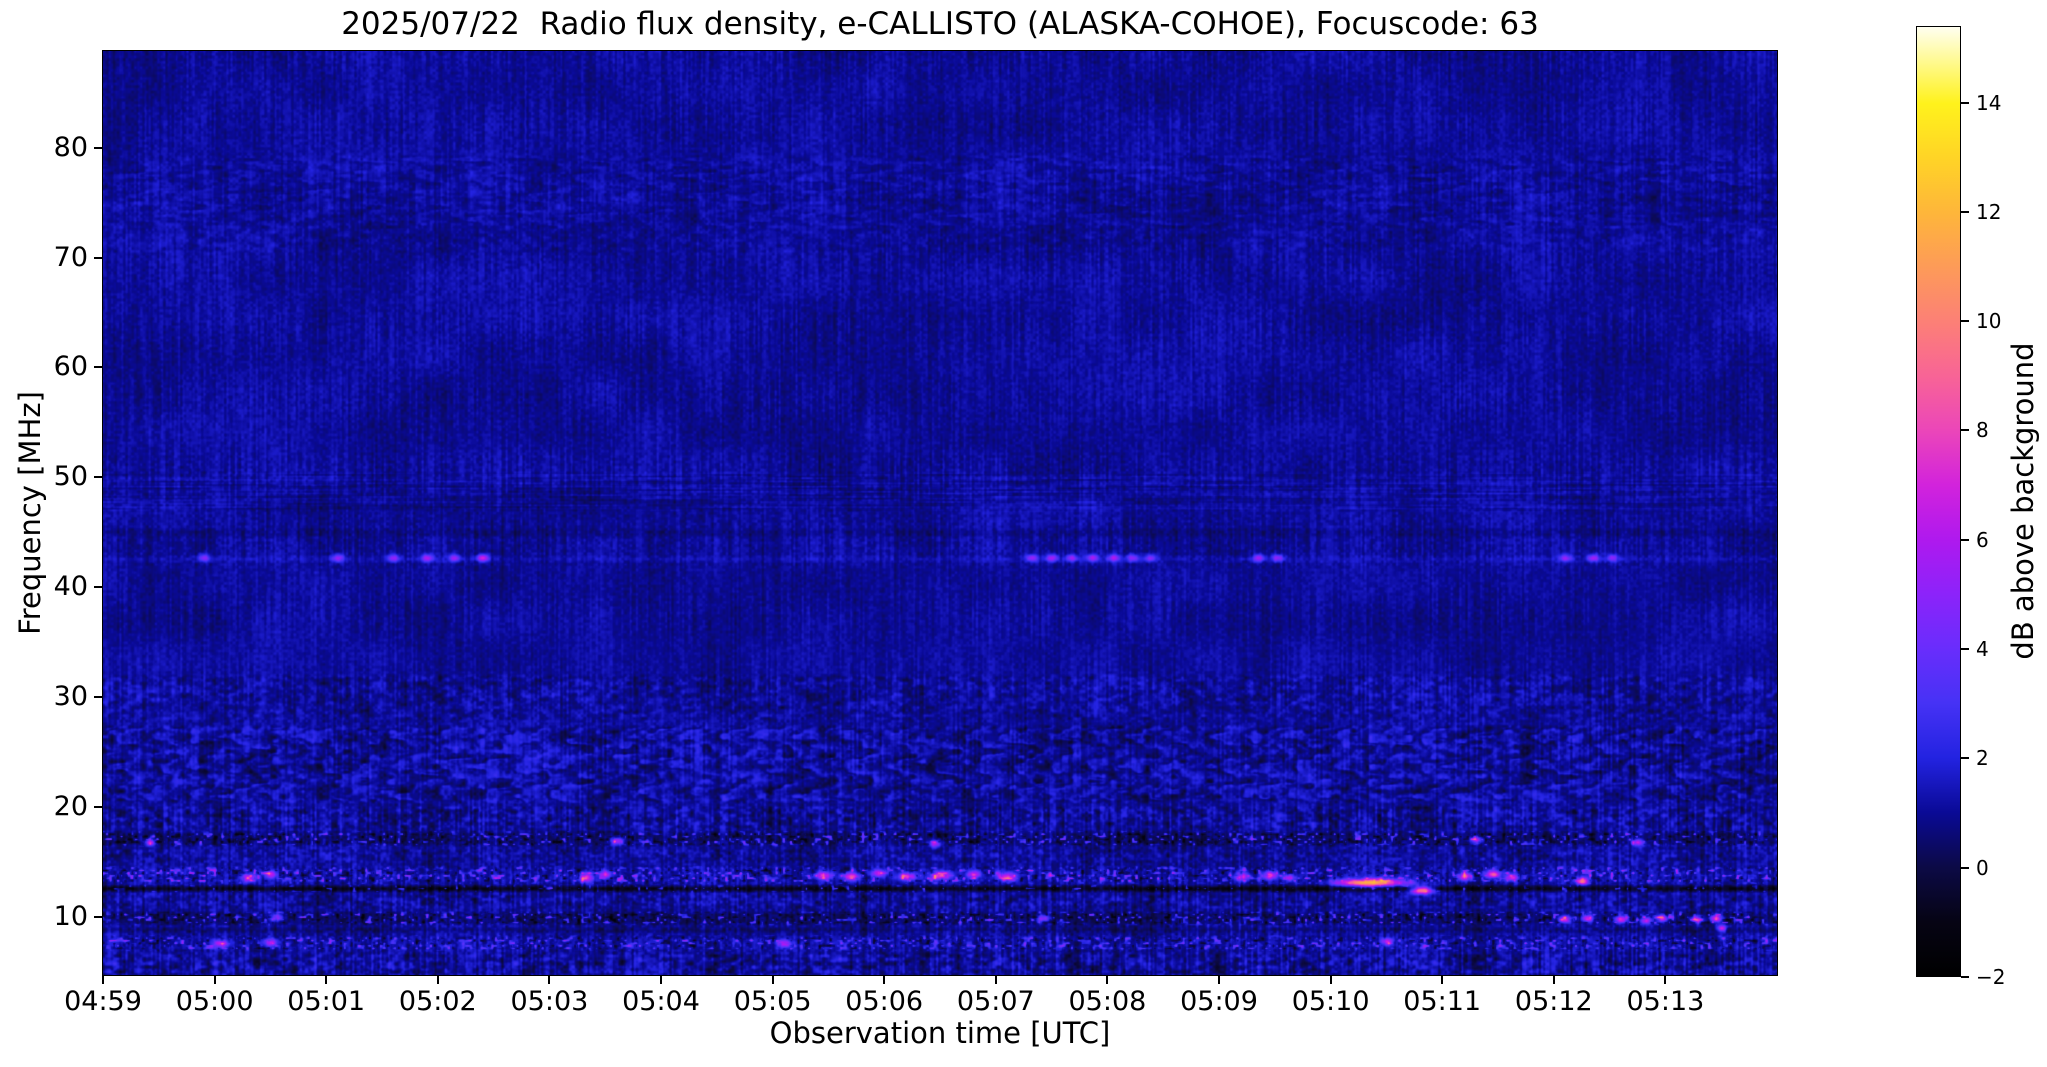  What do you see at coordinates (1107, 1001) in the screenshot?
I see `x-tick-label: 05:08` at bounding box center [1107, 1001].